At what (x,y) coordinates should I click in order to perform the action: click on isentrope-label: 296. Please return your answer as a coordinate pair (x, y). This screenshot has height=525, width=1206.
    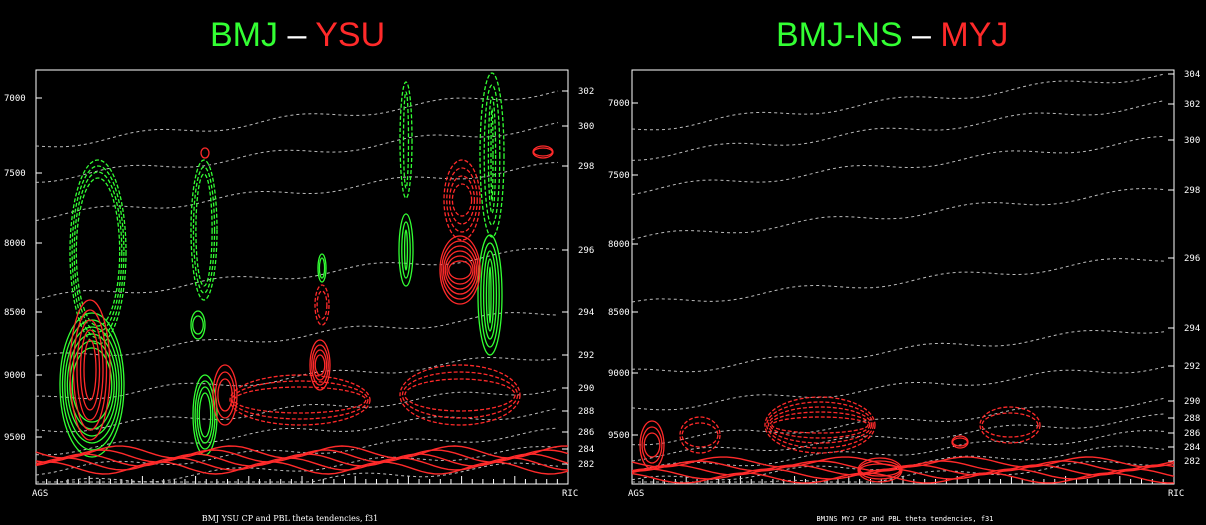
    Looking at the image, I should click on (1192, 259).